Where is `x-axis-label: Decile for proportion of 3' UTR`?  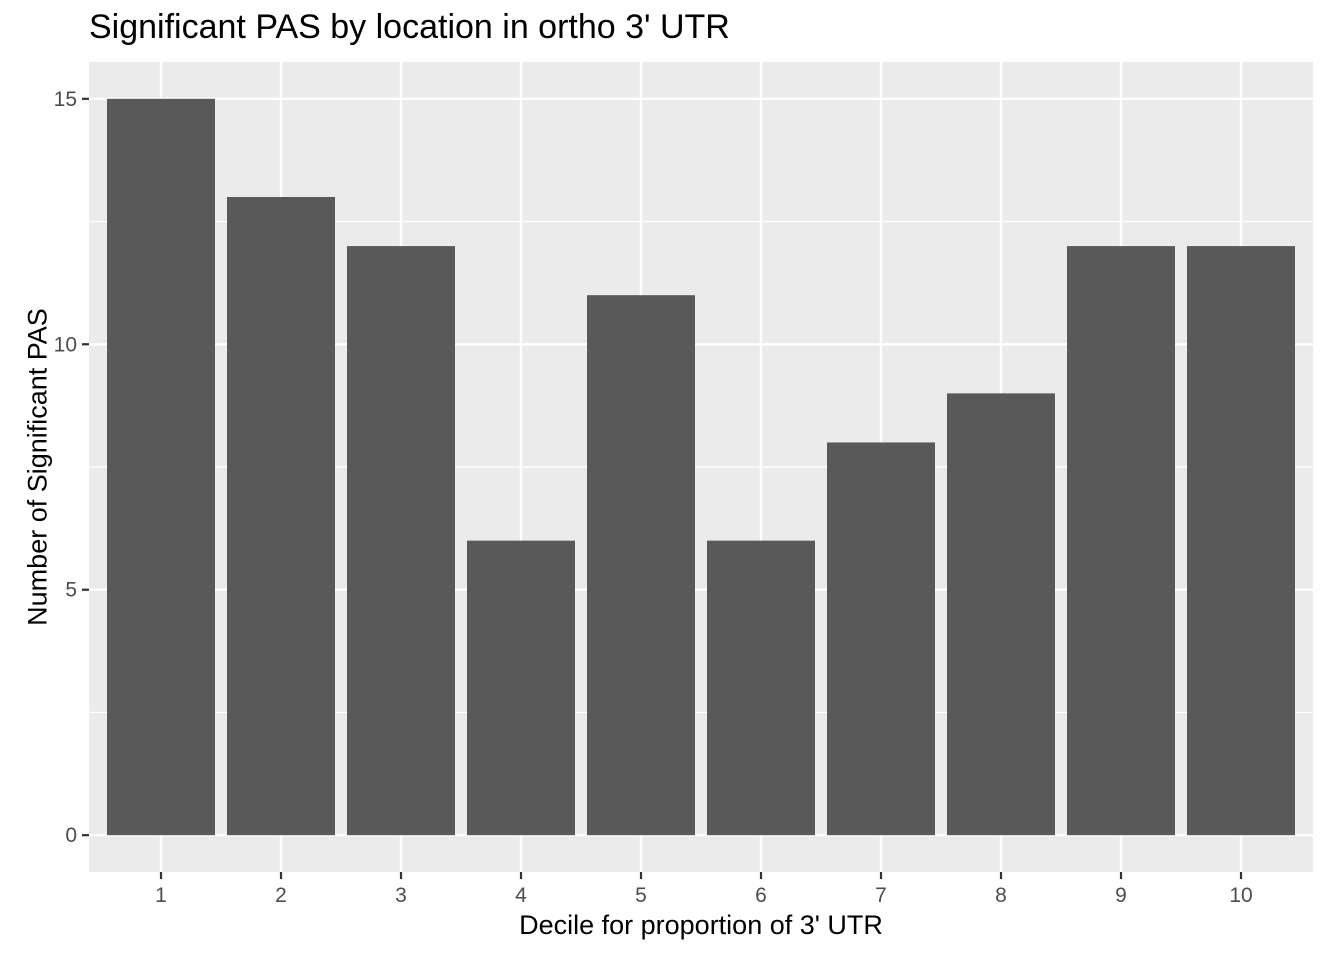 x-axis-label: Decile for proportion of 3' UTR is located at coordinates (701, 925).